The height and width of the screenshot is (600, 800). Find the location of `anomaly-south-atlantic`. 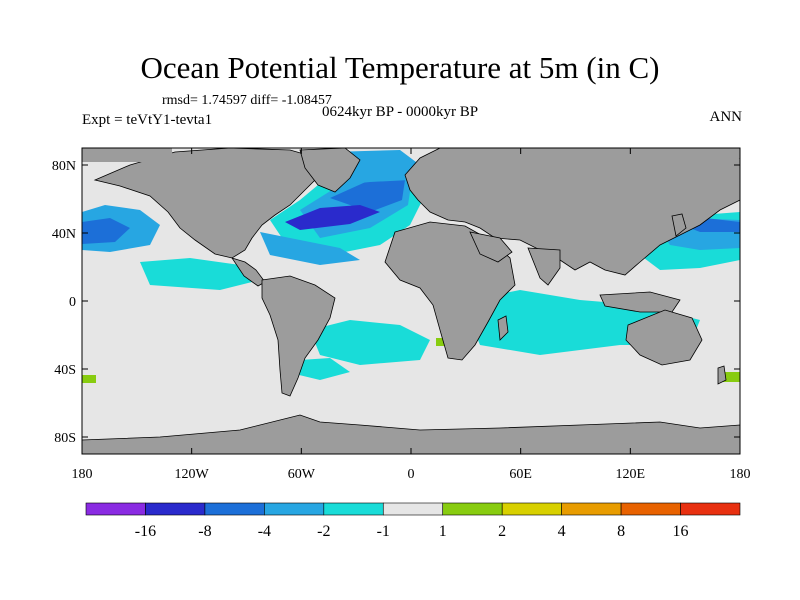

anomaly-south-atlantic is located at coordinates (370, 342).